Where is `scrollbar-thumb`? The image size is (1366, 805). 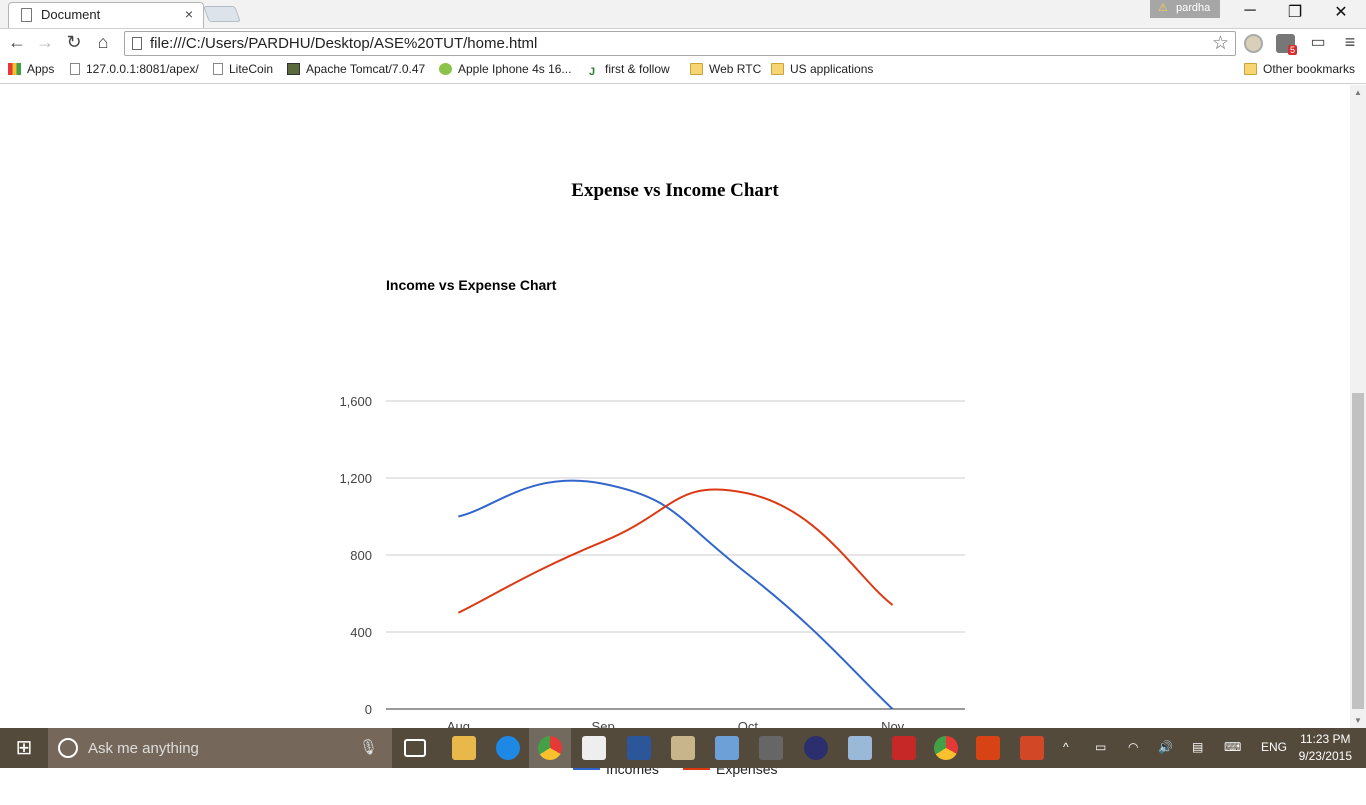 scrollbar-thumb is located at coordinates (1358, 551).